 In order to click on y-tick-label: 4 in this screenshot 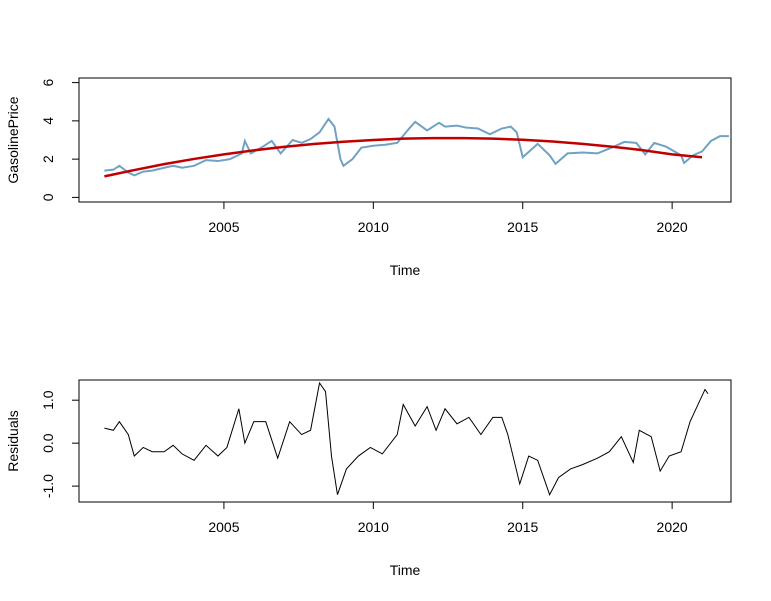, I will do `click(48, 121)`.